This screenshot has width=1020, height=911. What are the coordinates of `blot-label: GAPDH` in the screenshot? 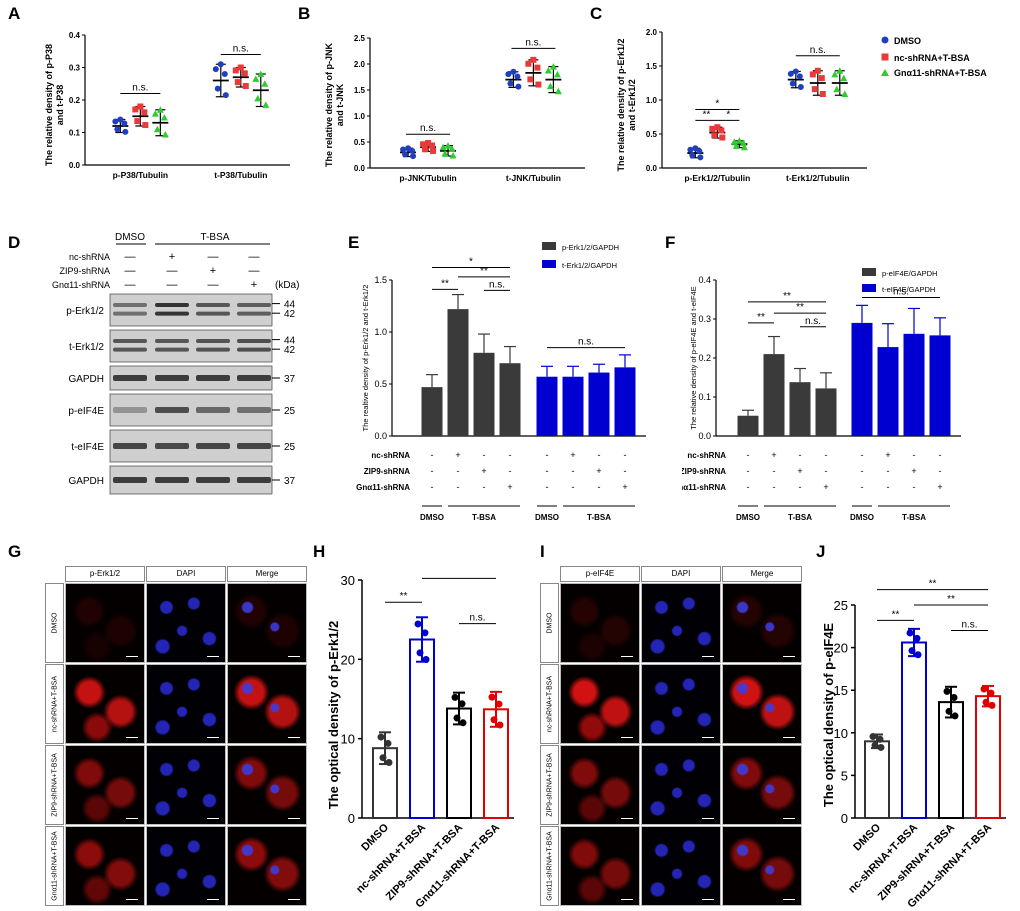 It's located at (86, 481).